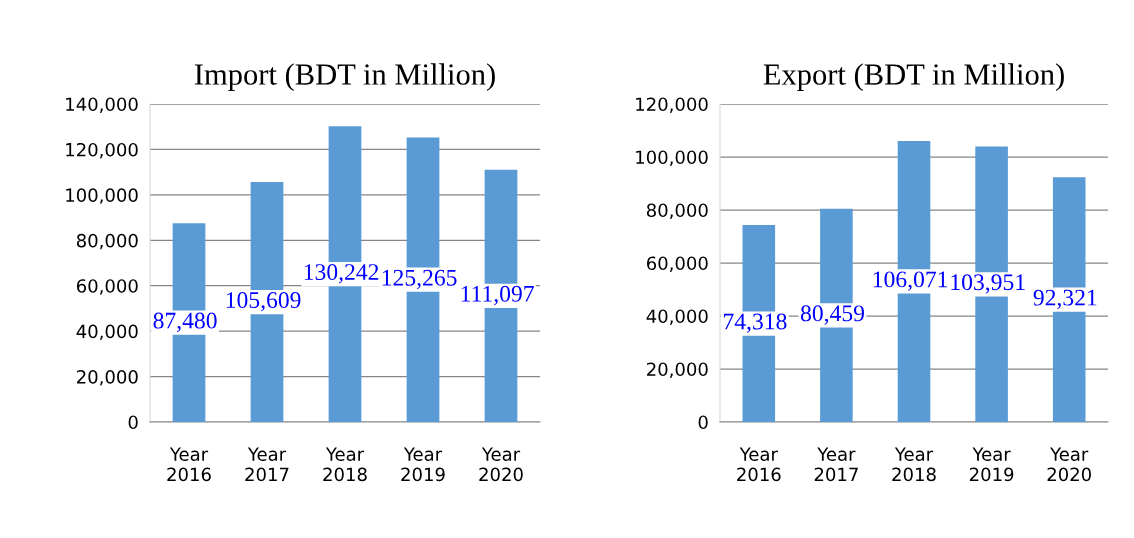 This screenshot has width=1134, height=538. What do you see at coordinates (341, 274) in the screenshot?
I see `data-label: 130,242` at bounding box center [341, 274].